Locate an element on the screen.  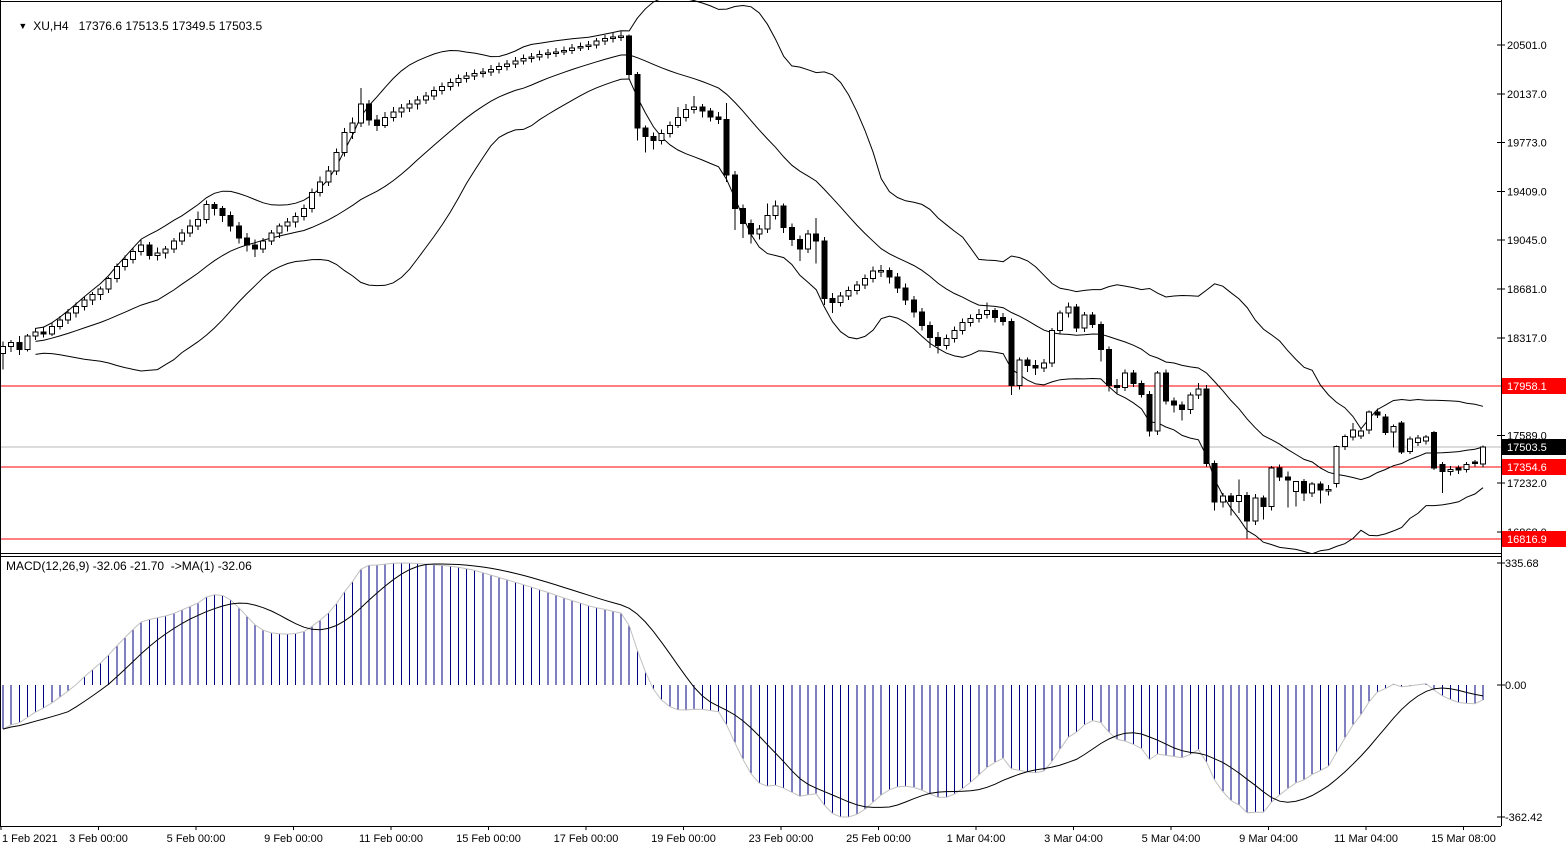
time-axis-label: 25 Feb 00:00 is located at coordinates (878, 839).